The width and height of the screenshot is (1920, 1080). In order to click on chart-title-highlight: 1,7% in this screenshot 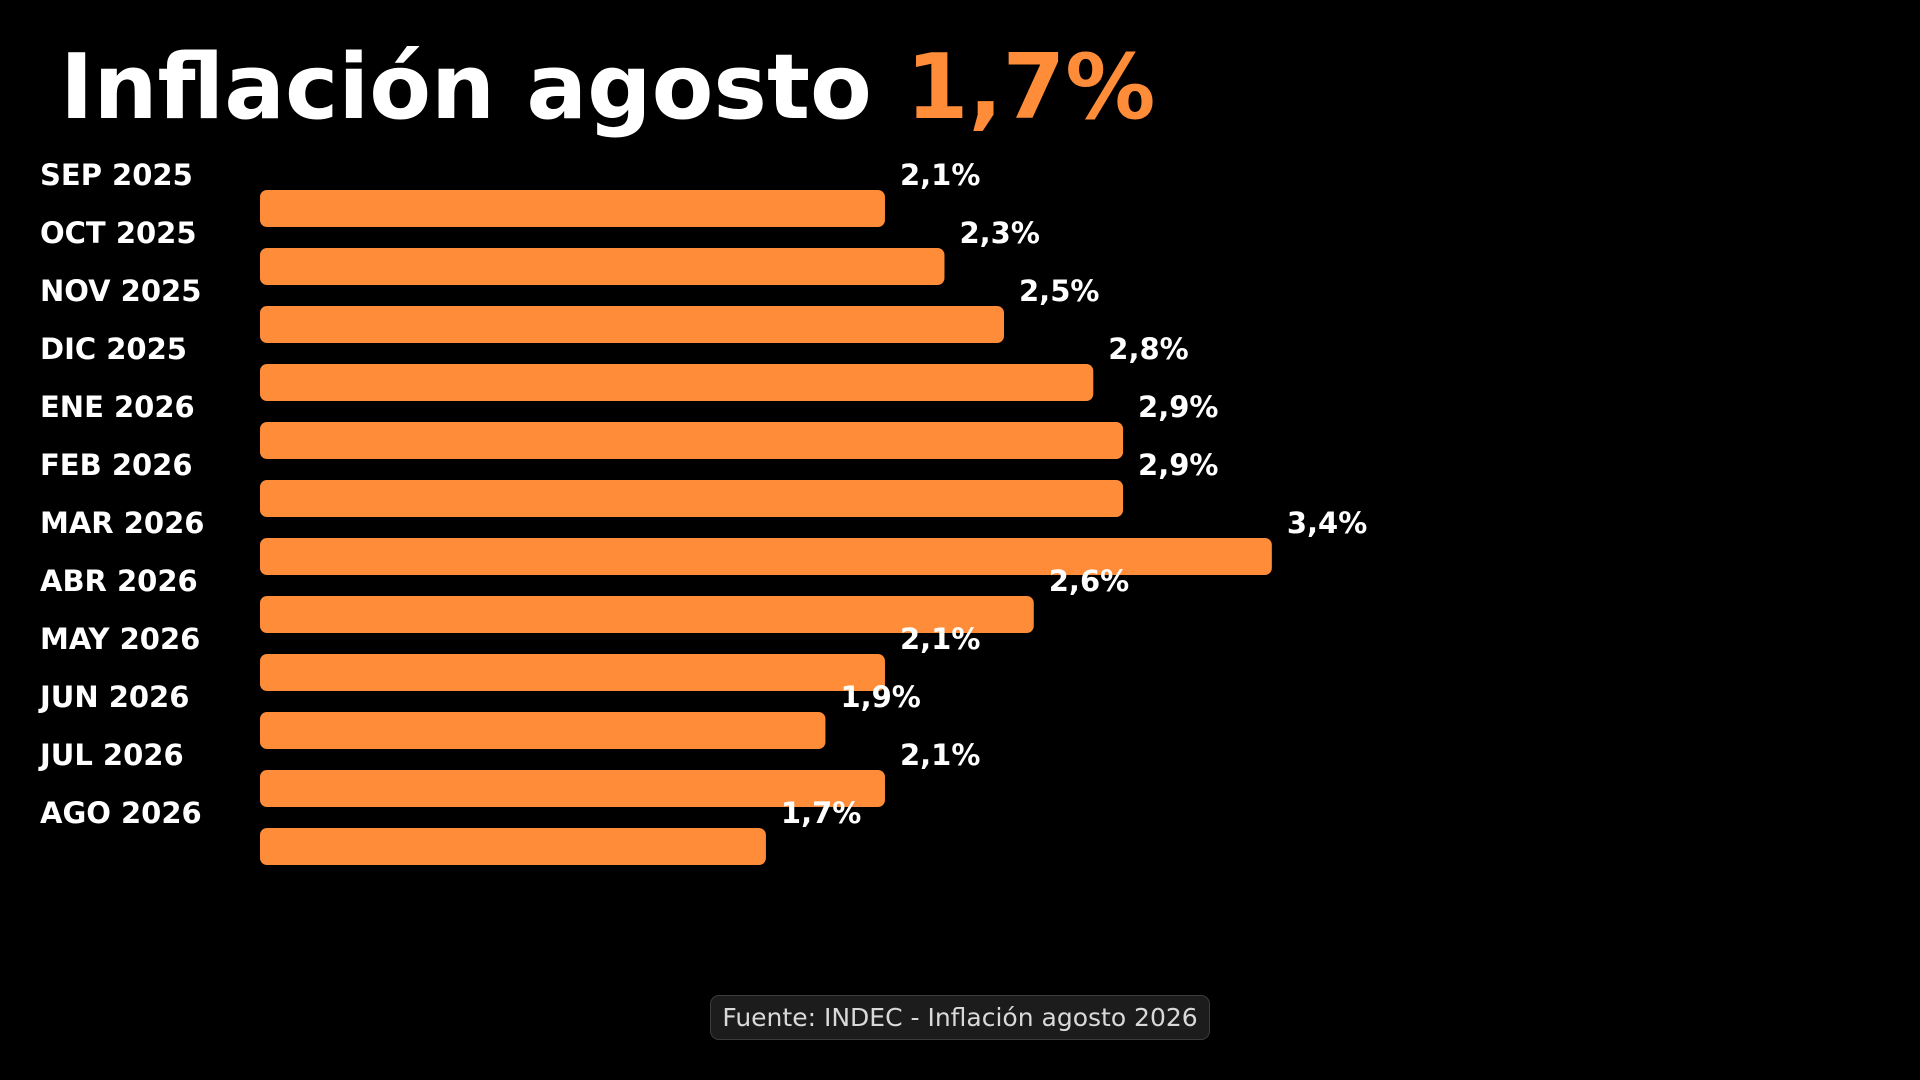, I will do `click(1031, 87)`.